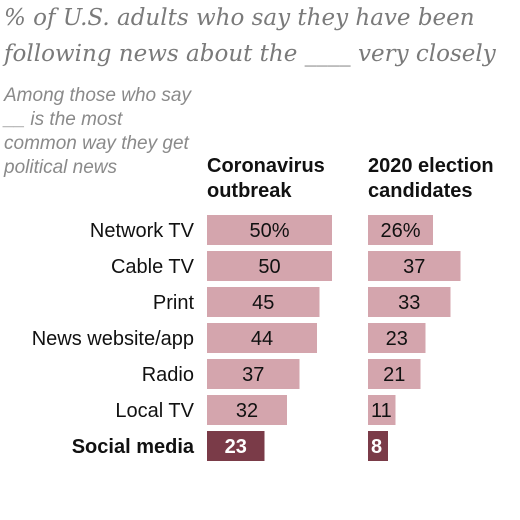 The height and width of the screenshot is (520, 520). I want to click on value-label-2020-election-candidates-cable-tv: 37, so click(414, 267).